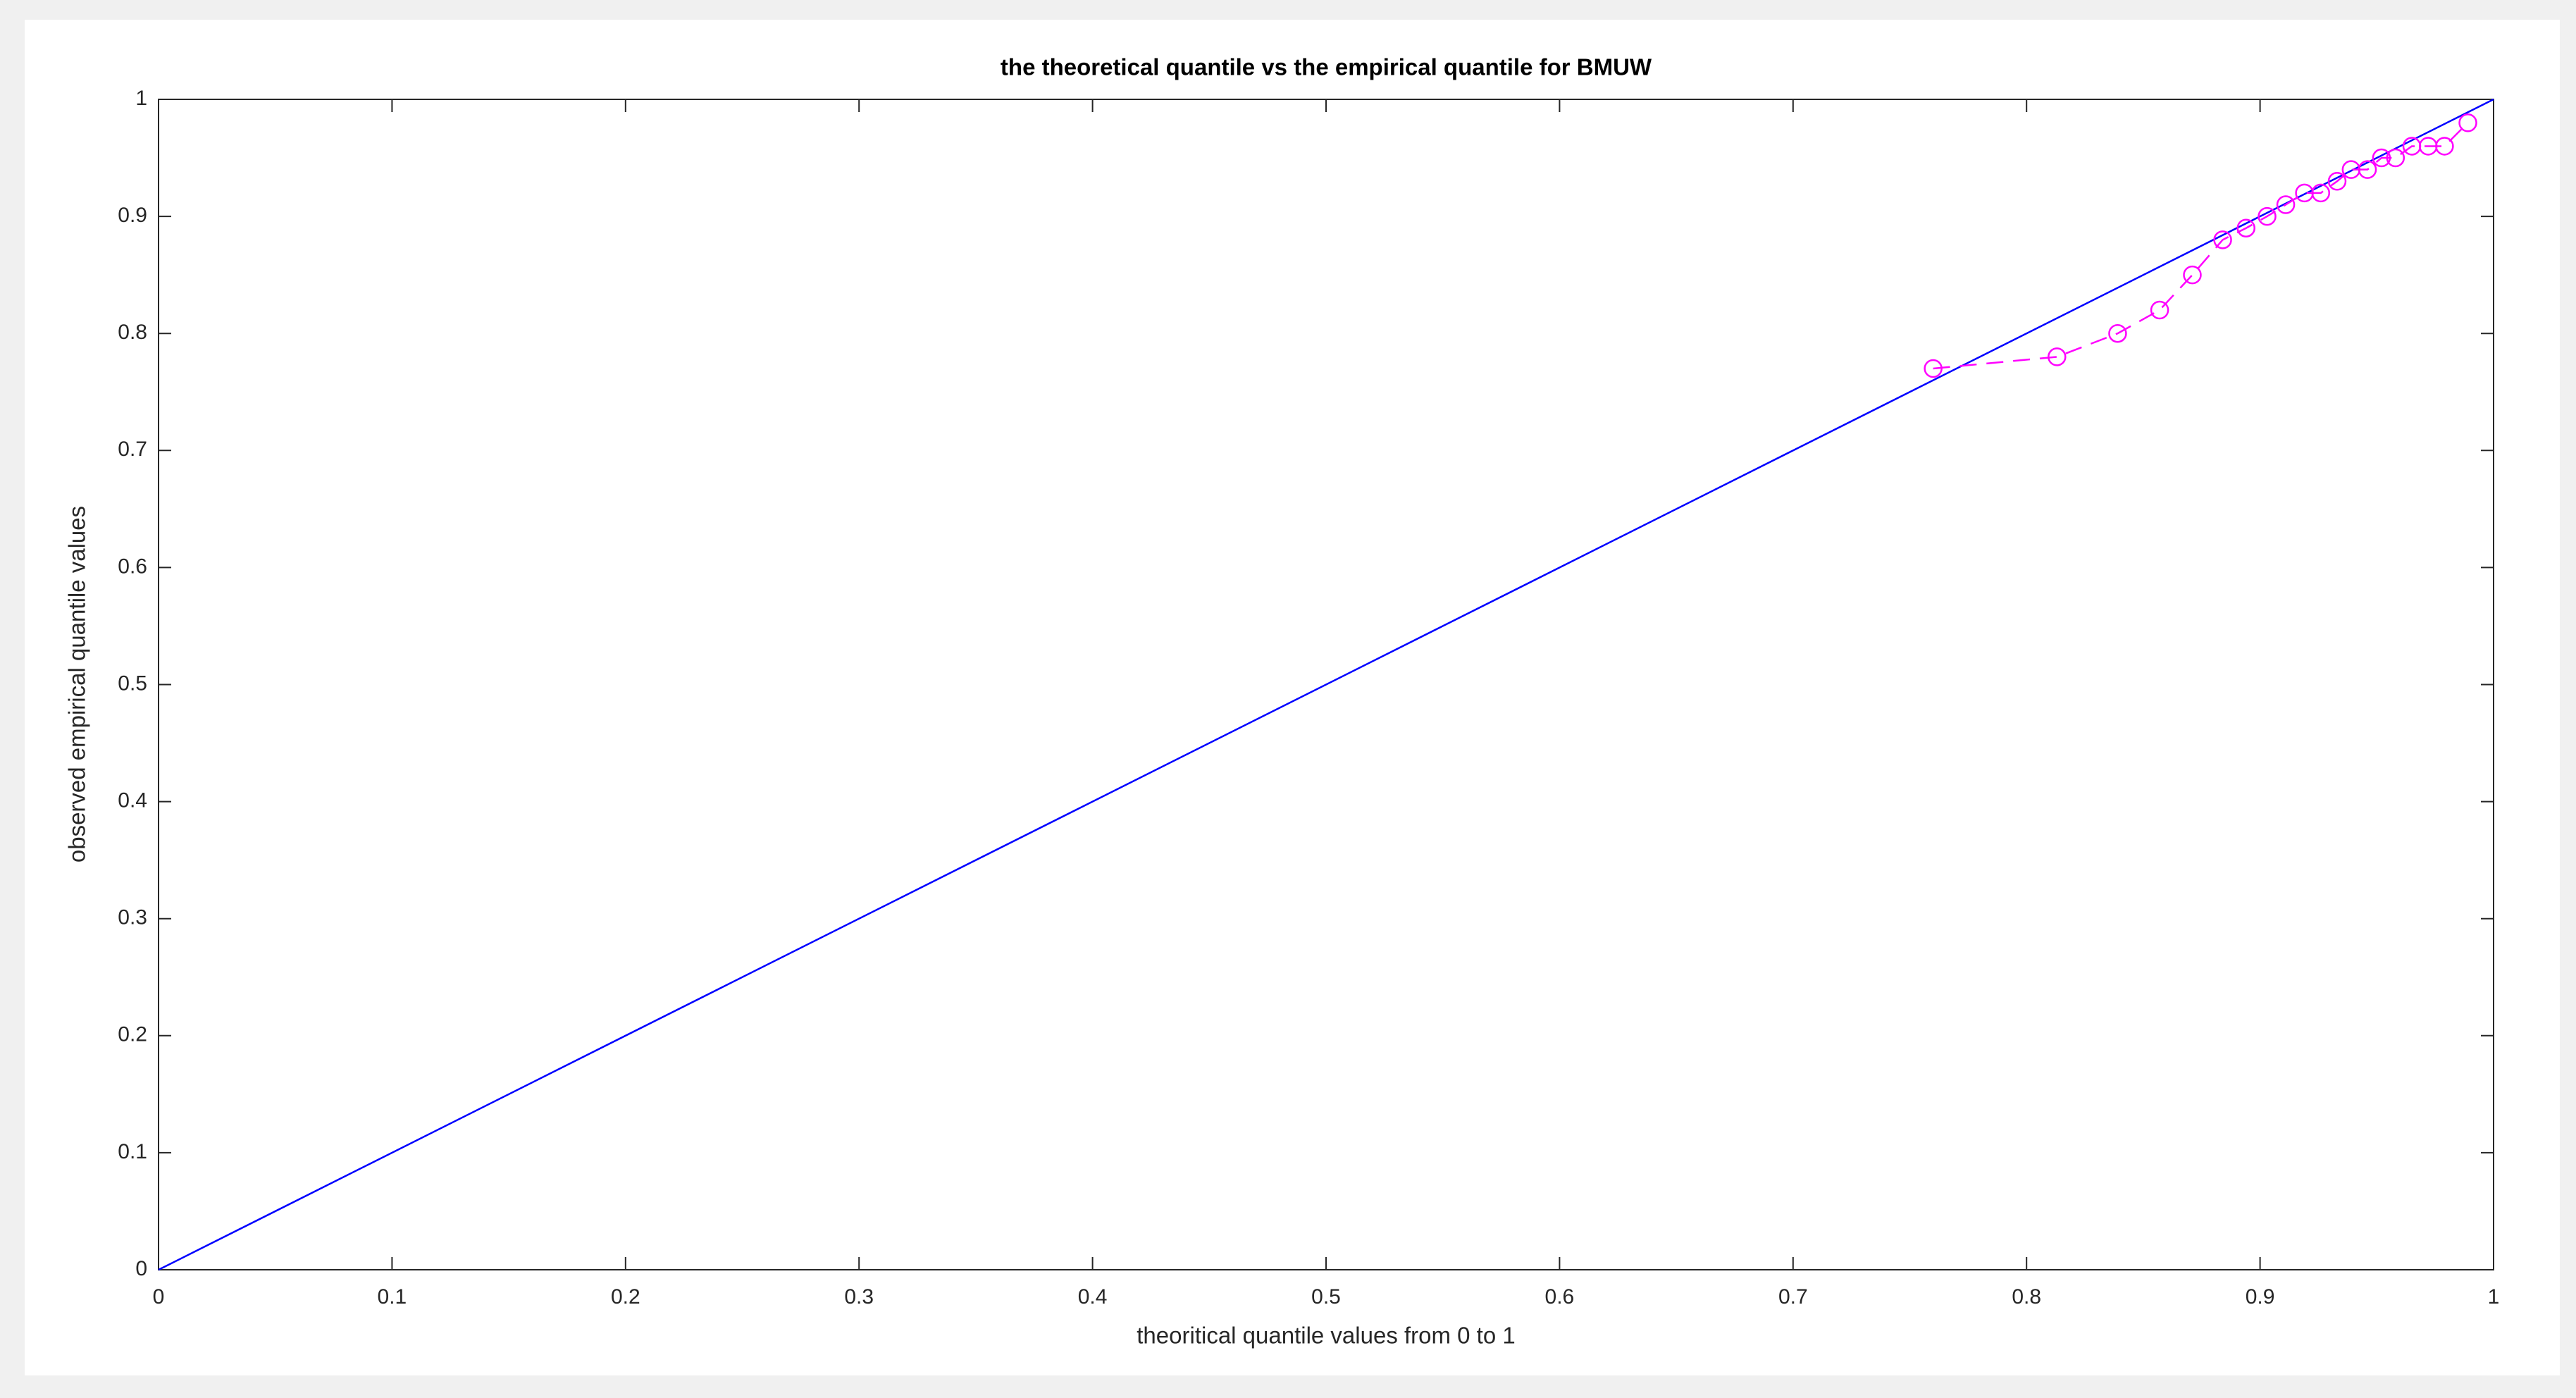  What do you see at coordinates (1326, 1336) in the screenshot?
I see `x-axis-label: theoritical quantile values from 0 to 1` at bounding box center [1326, 1336].